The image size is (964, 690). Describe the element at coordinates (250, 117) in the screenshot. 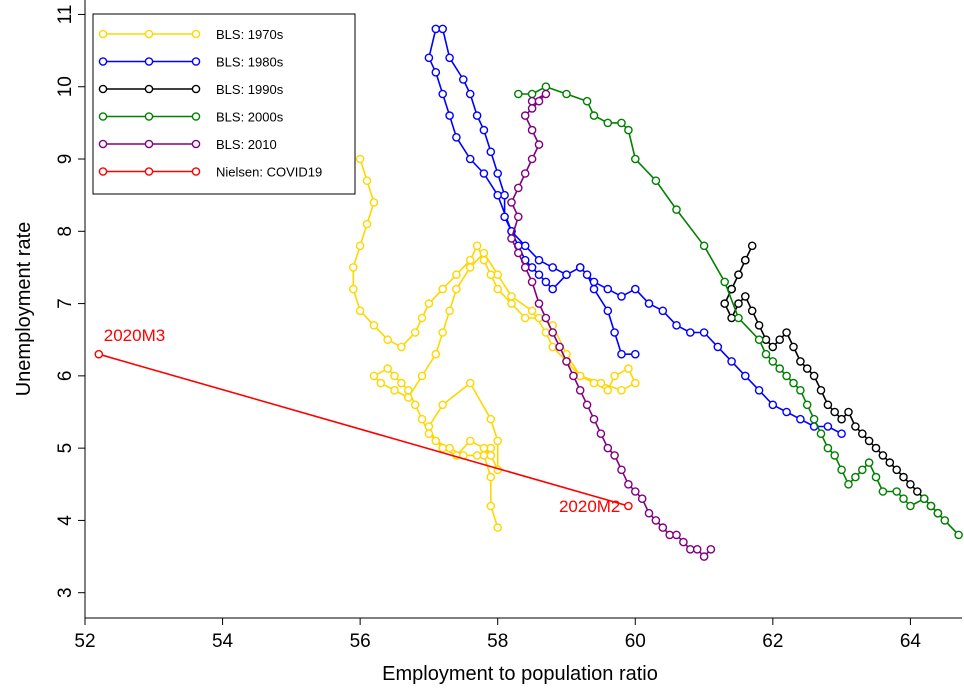

I see `legend-label: BLS: 2000s` at that location.